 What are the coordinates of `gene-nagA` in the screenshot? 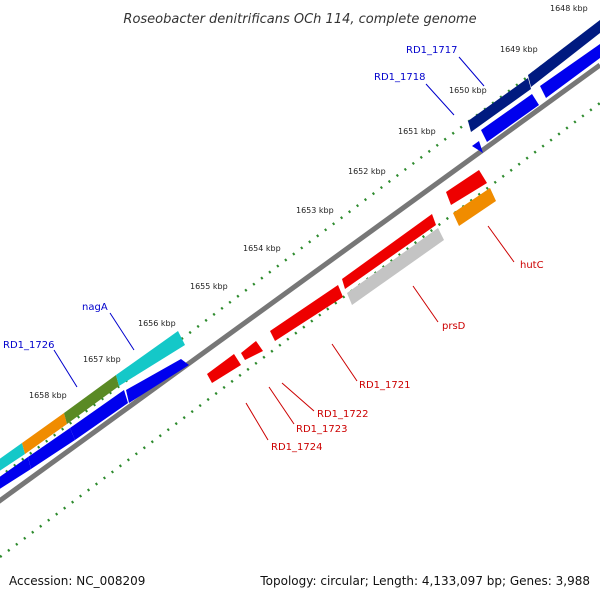 It's located at (91, 399).